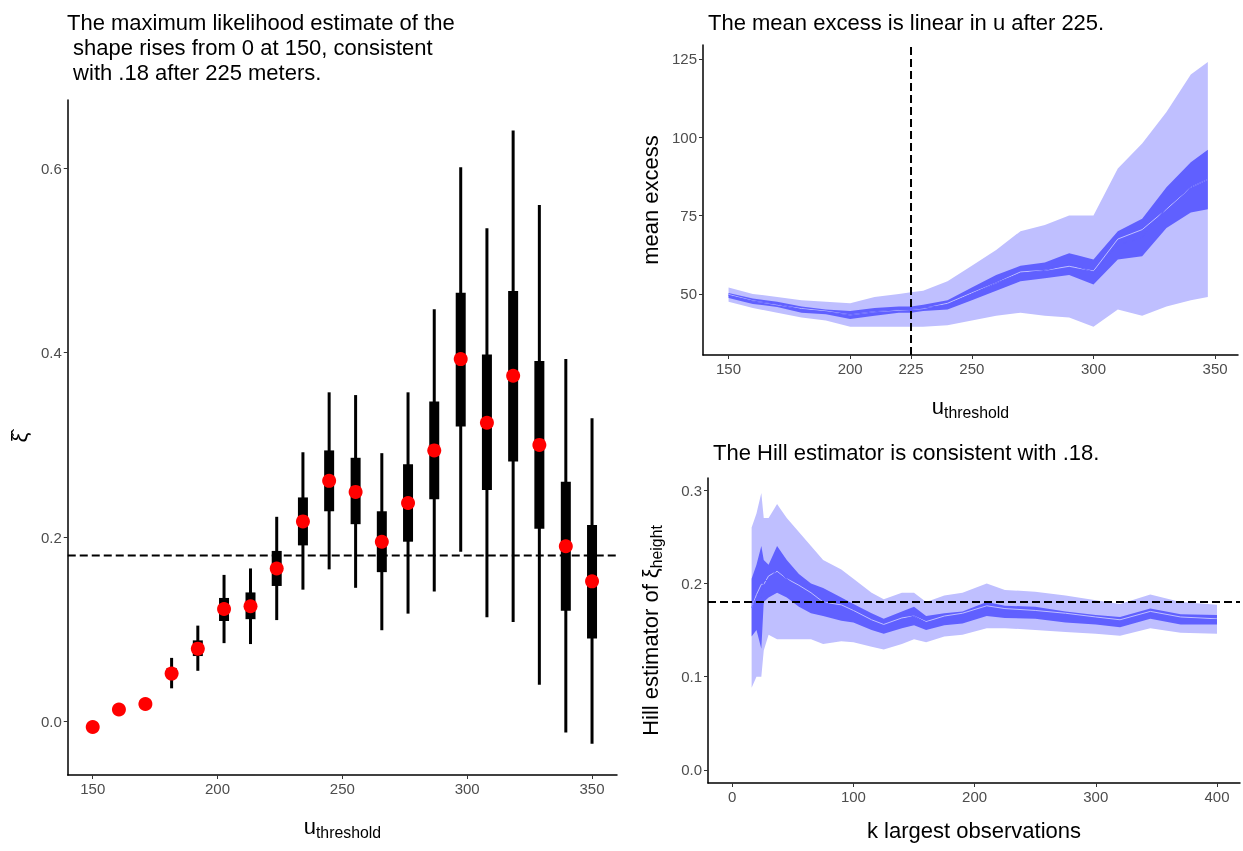 The image size is (1243, 851). I want to click on y-tick-label: 0.4, so click(51, 353).